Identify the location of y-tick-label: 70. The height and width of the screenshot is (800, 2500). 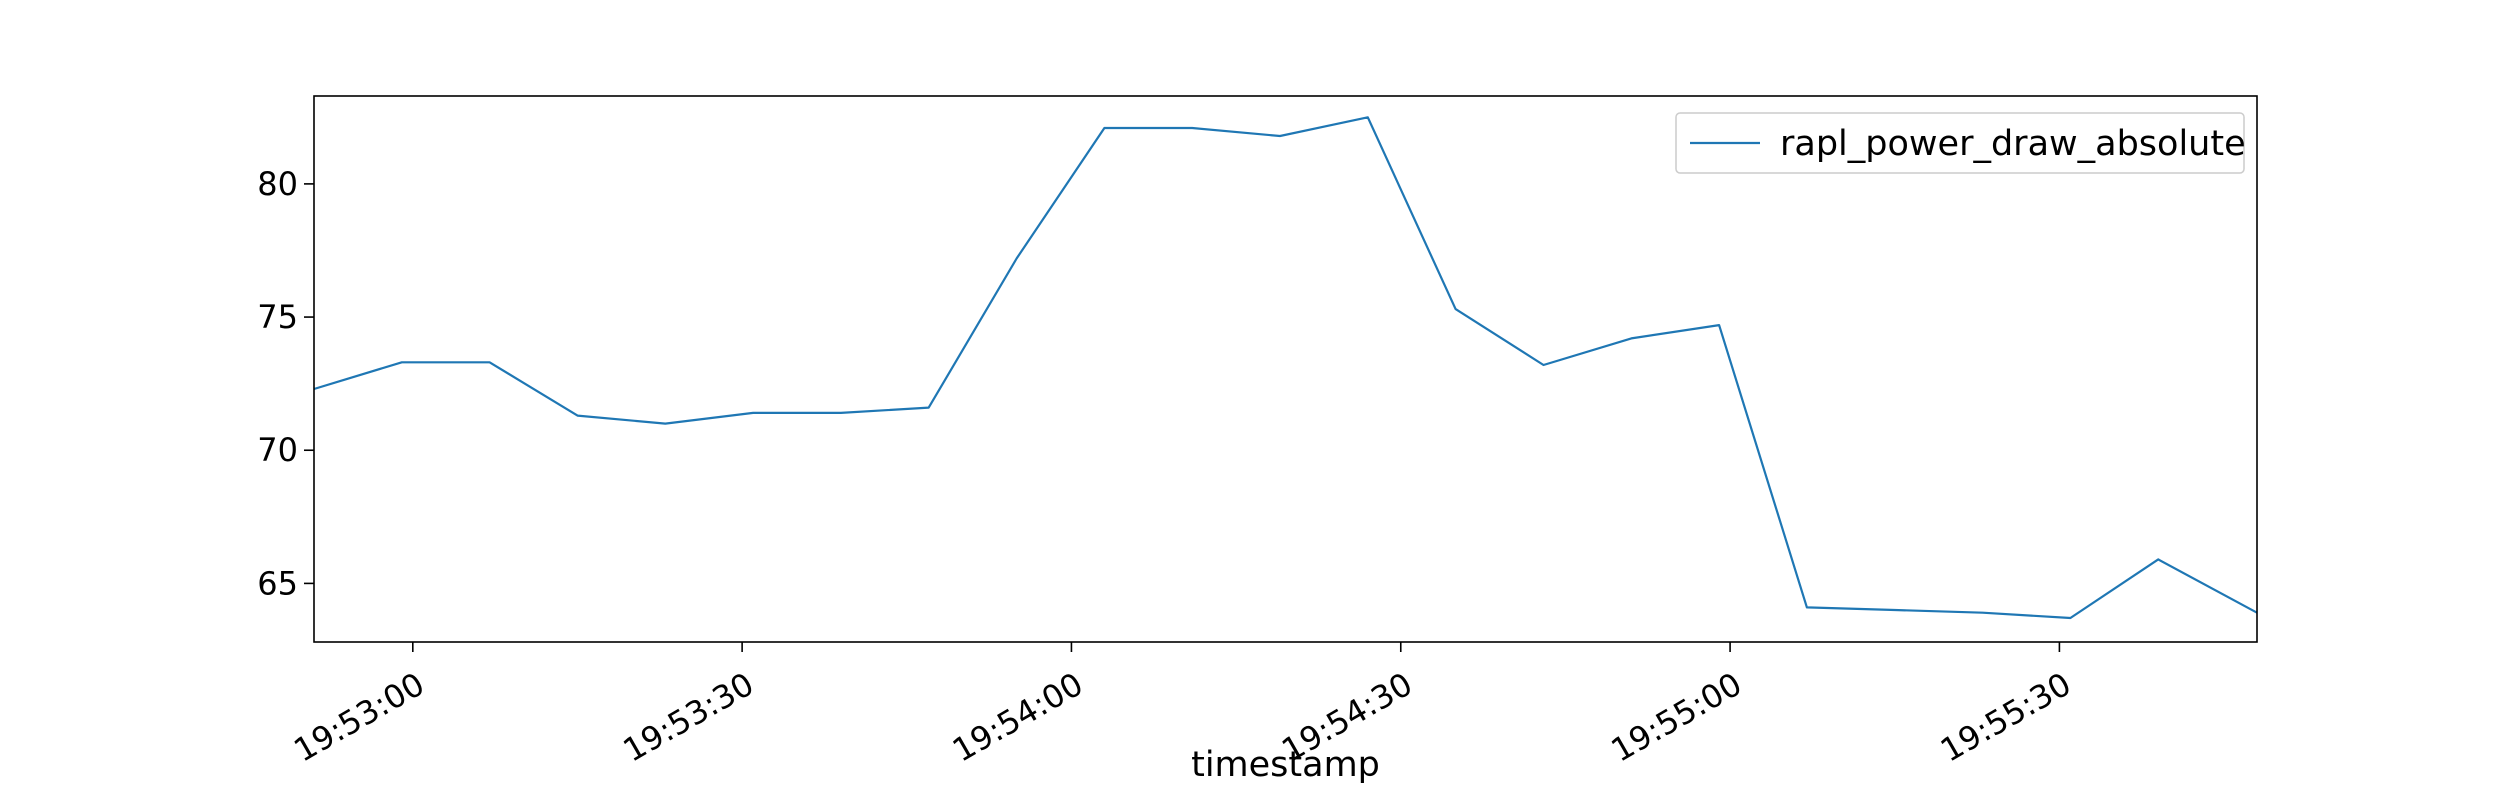
(277, 450).